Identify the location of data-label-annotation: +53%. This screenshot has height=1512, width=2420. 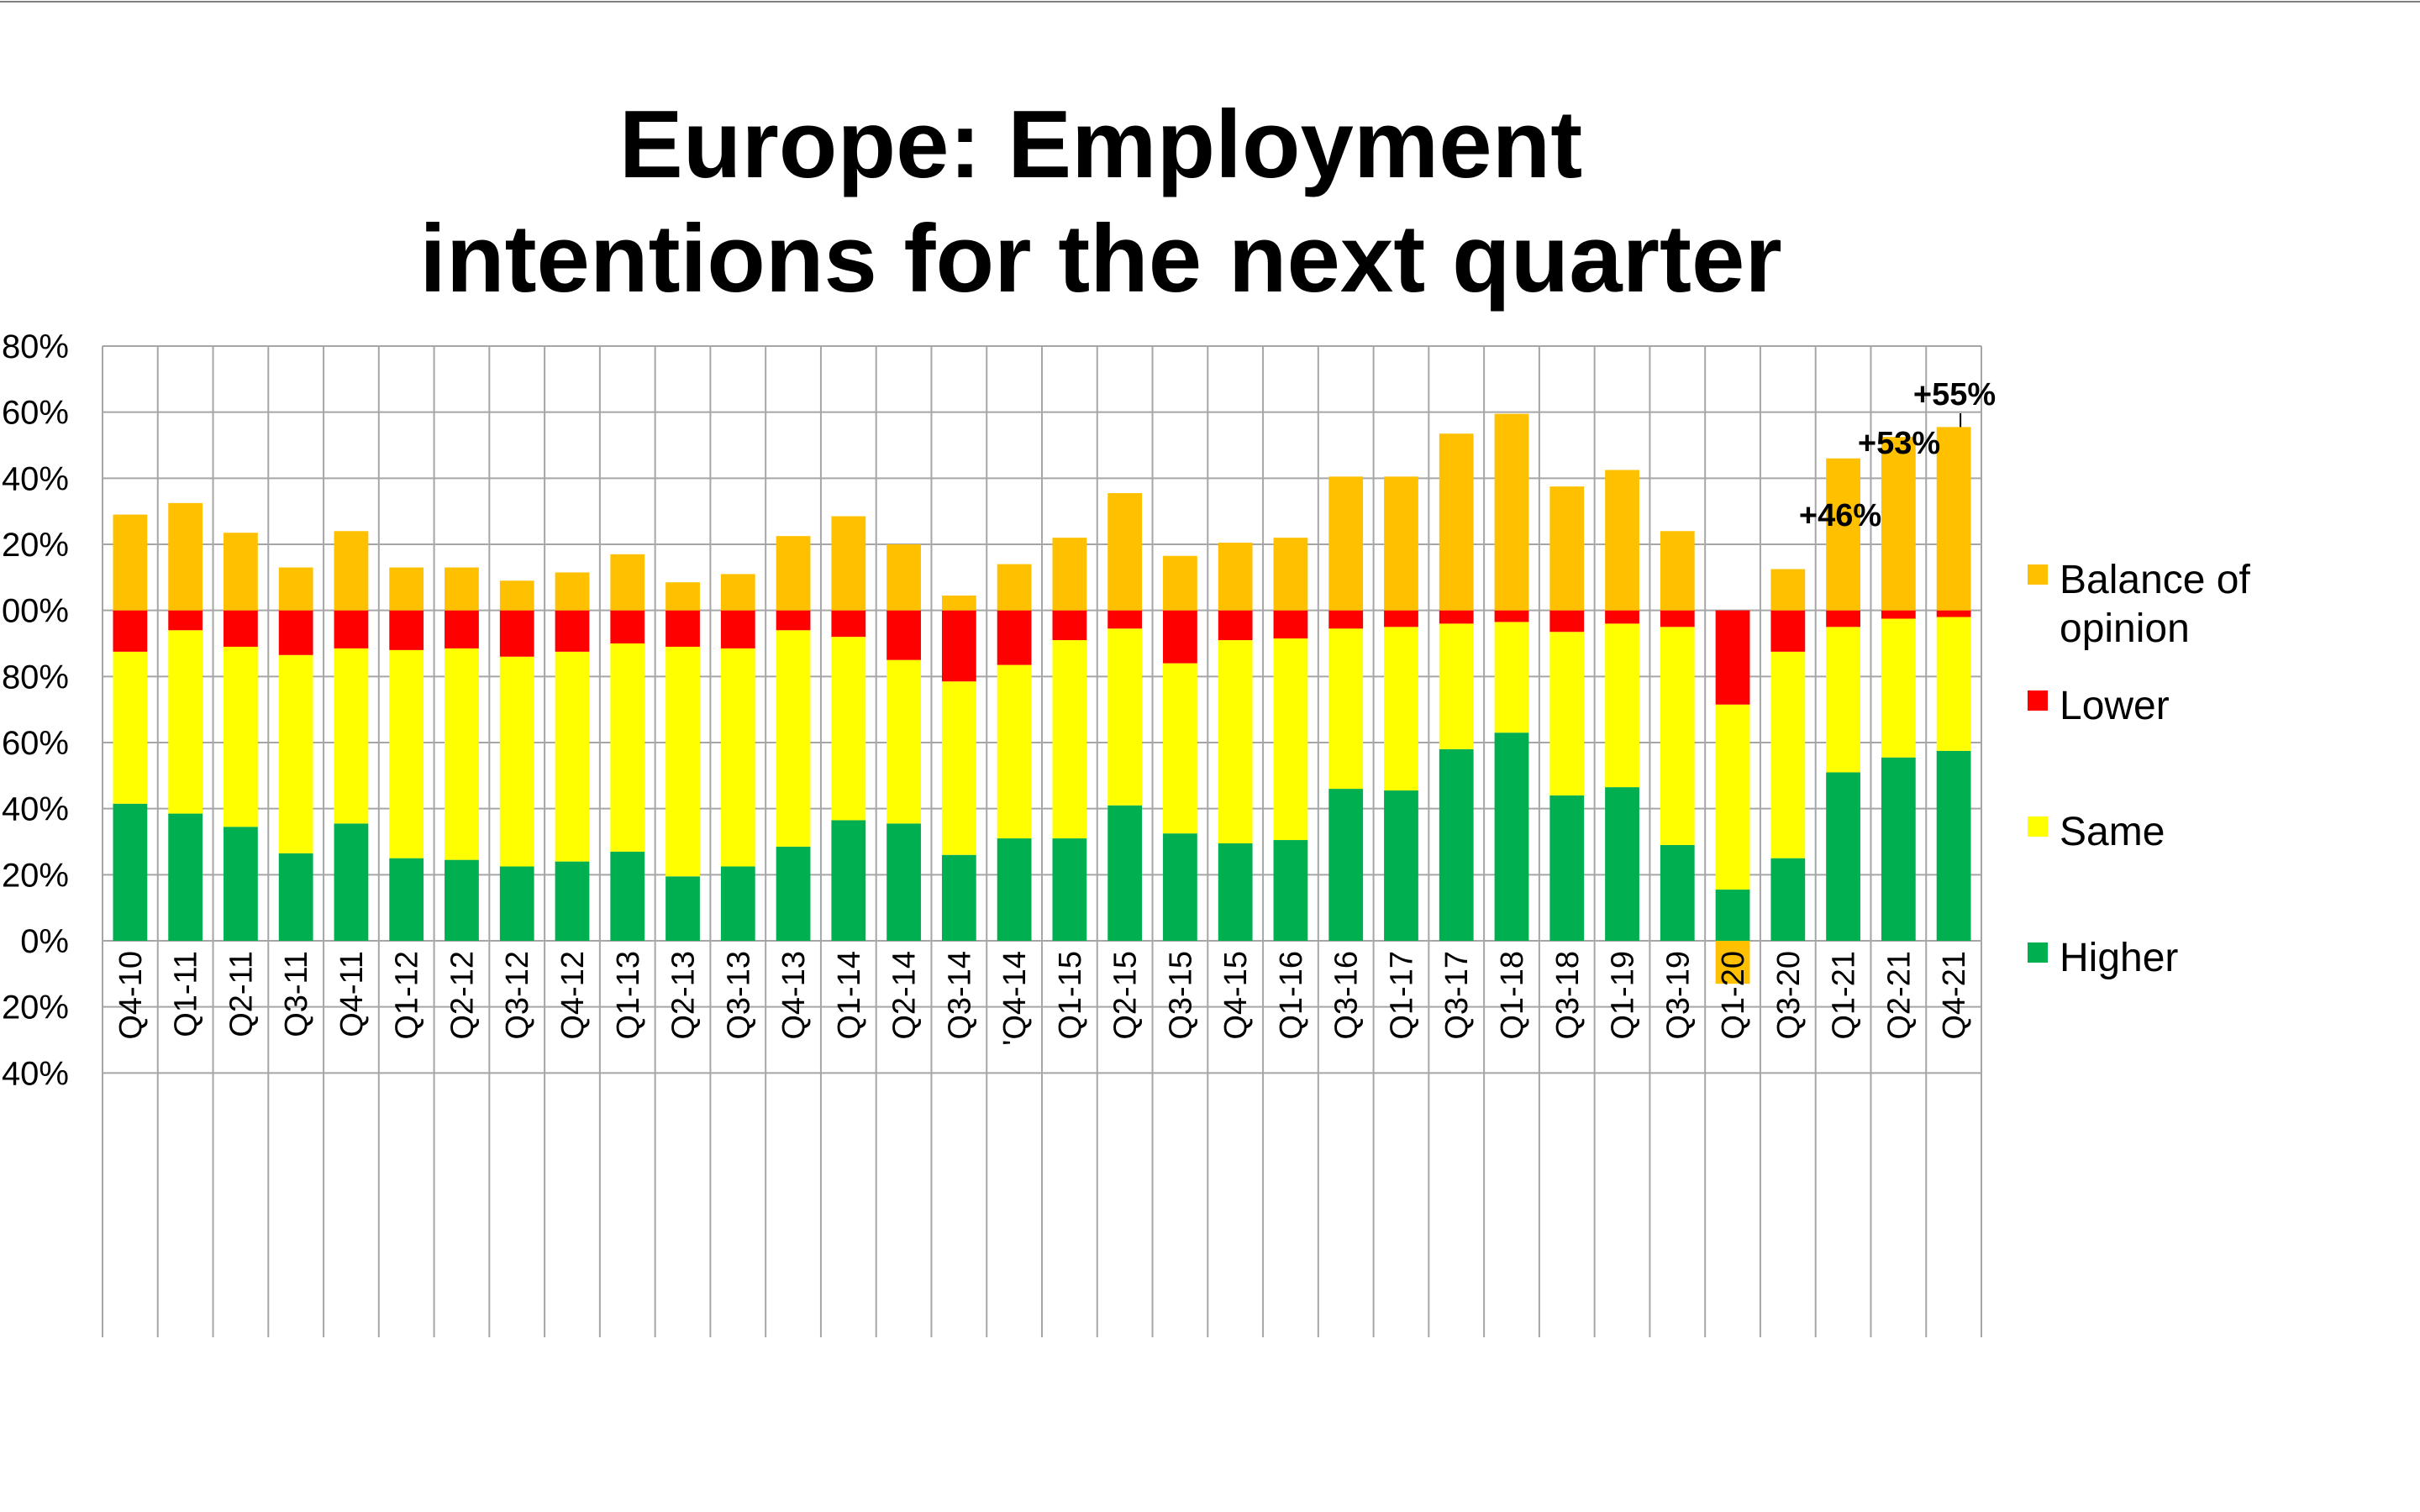
(1899, 443).